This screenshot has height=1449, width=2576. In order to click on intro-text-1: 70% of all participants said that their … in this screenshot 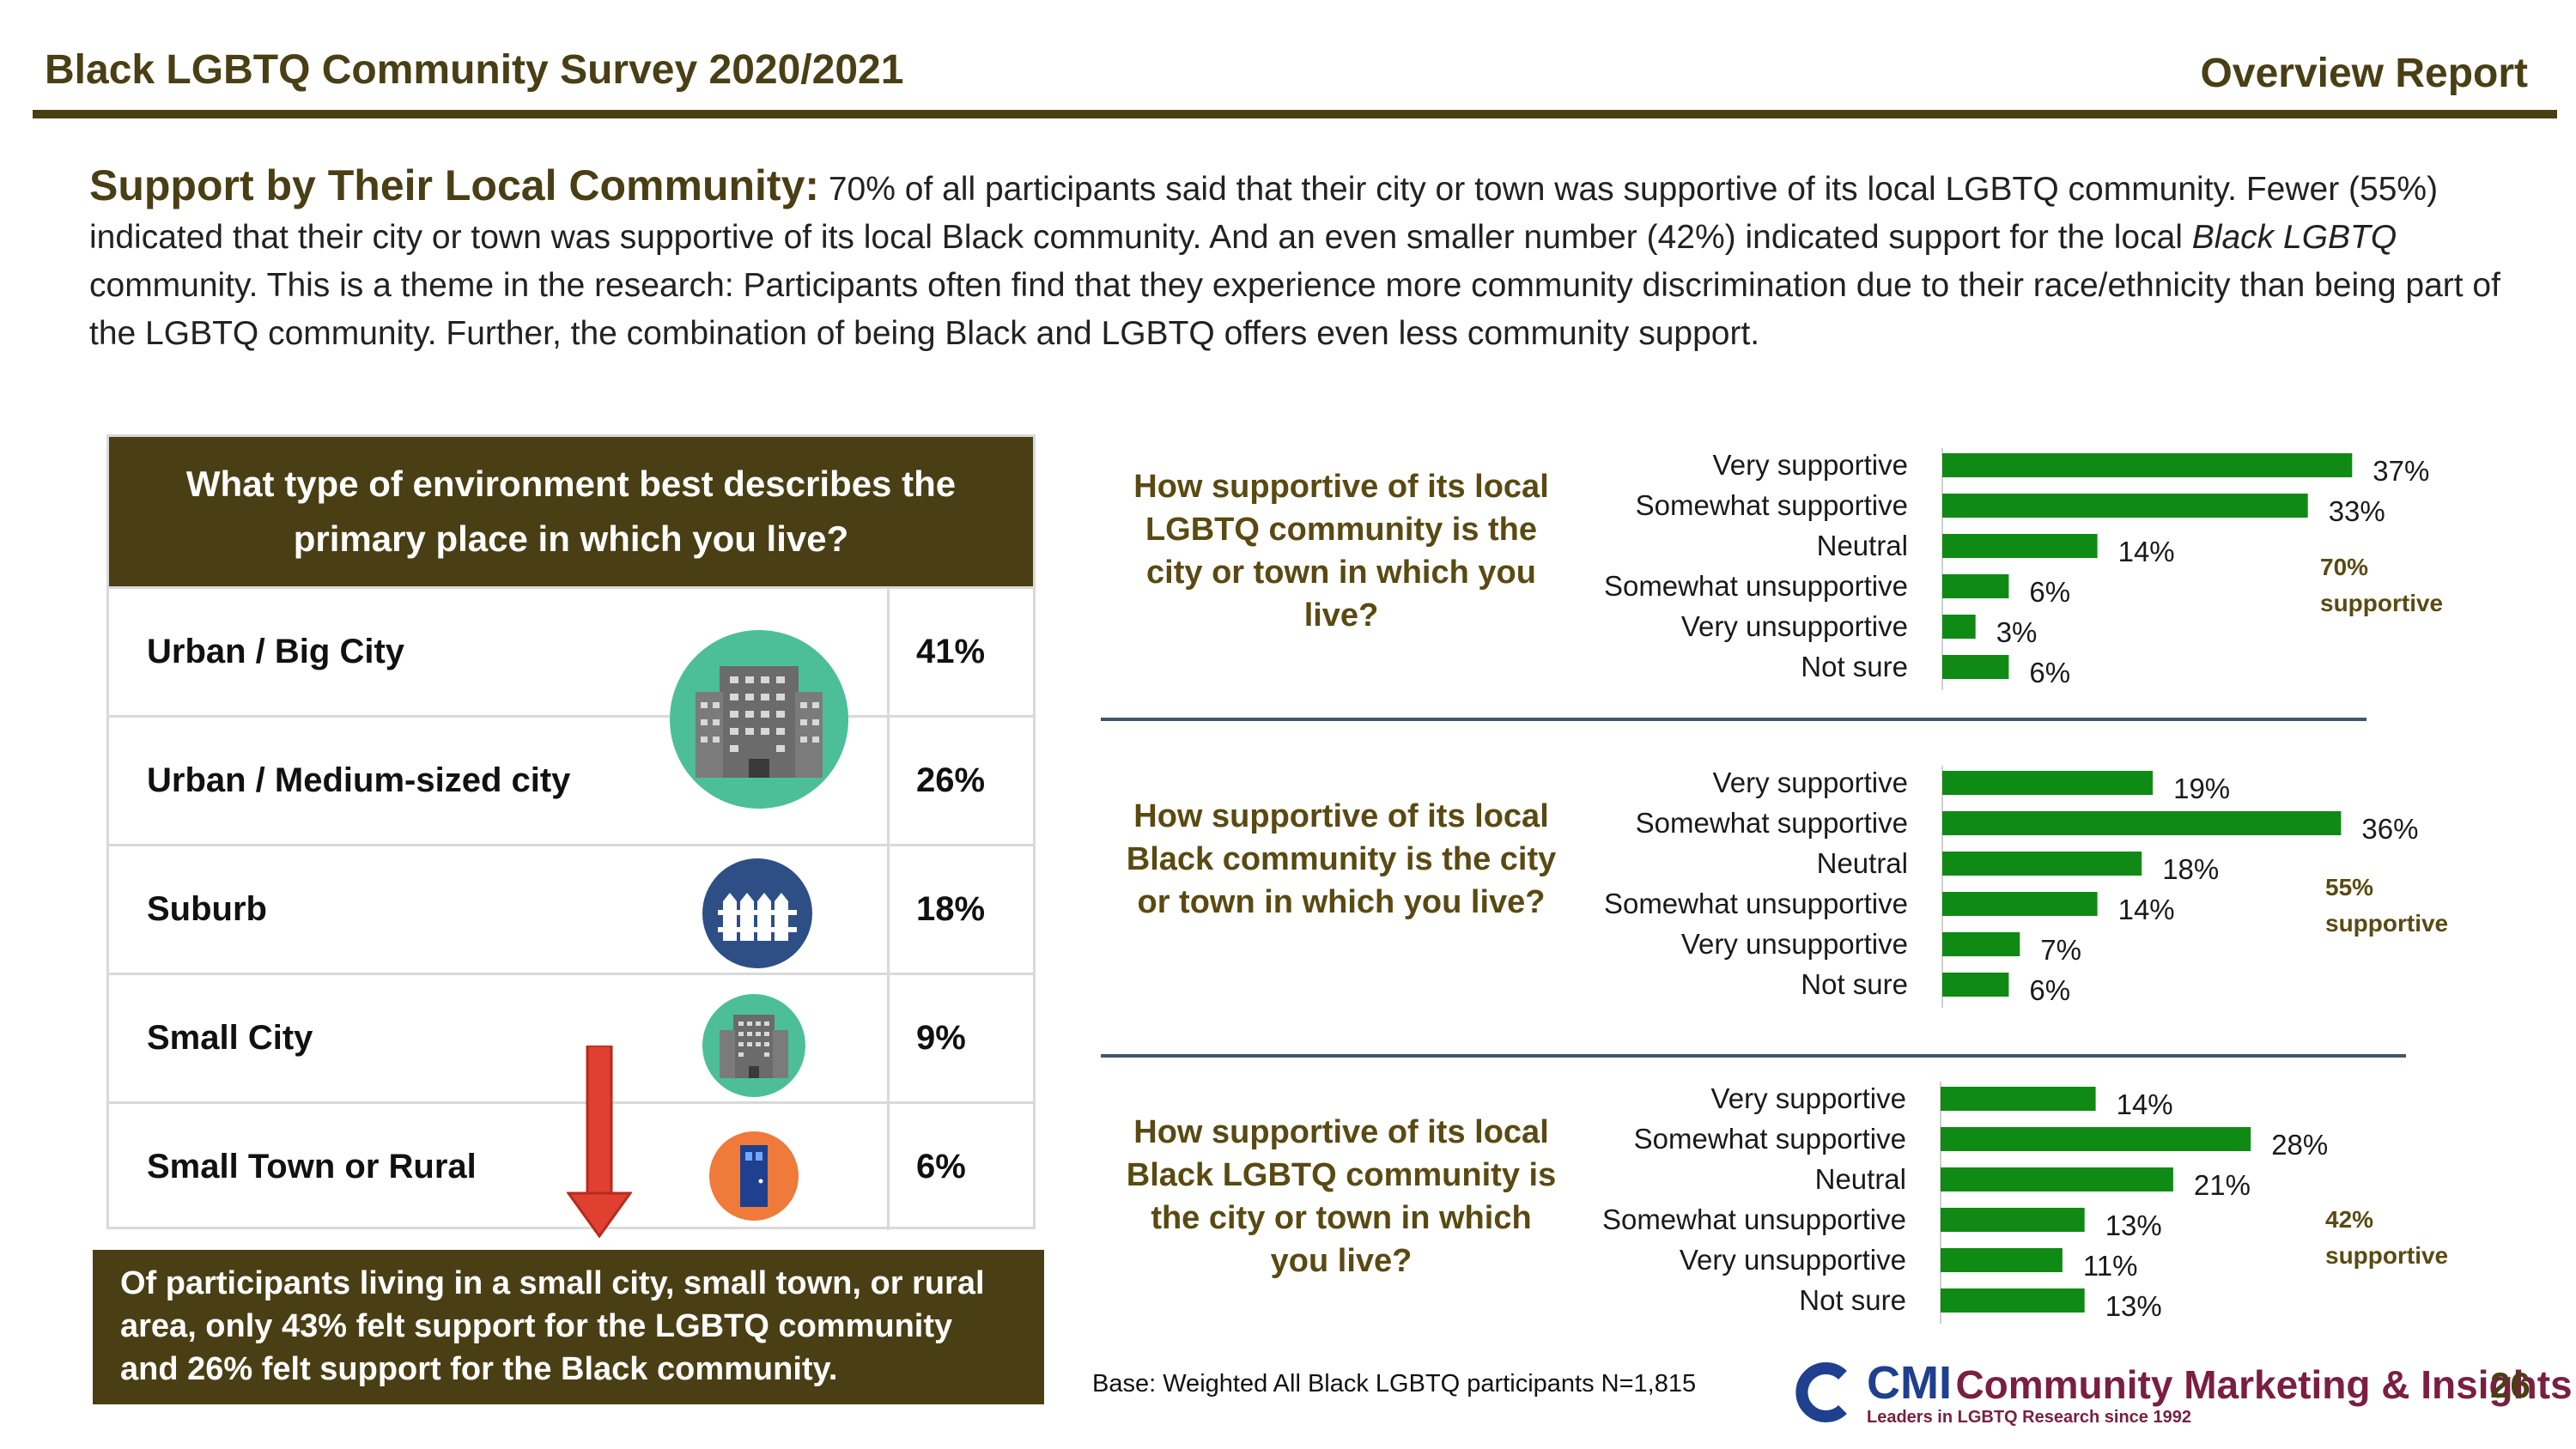, I will do `click(1264, 213)`.